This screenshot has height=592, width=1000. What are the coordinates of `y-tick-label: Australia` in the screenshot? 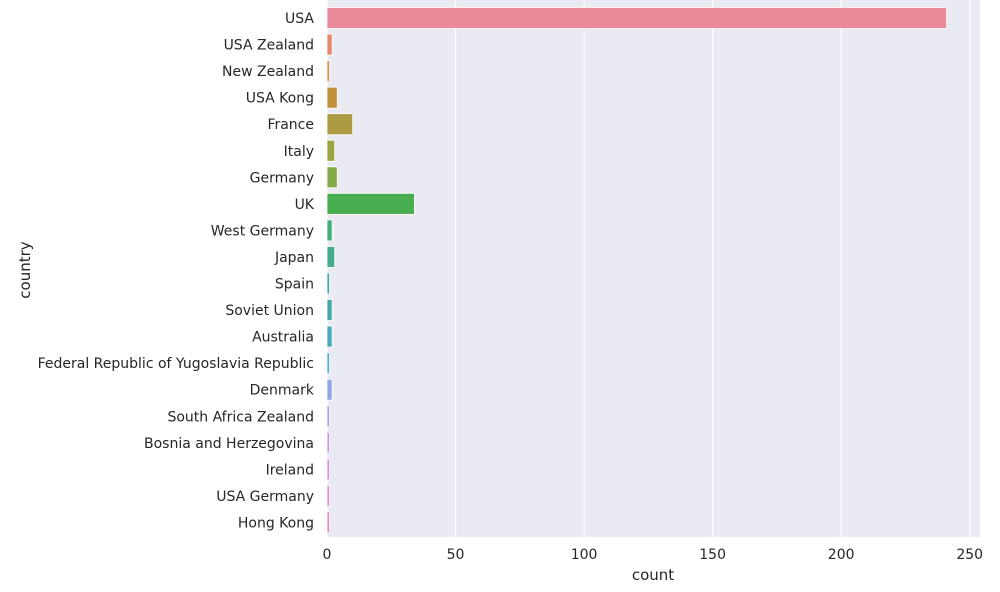 It's located at (283, 338).